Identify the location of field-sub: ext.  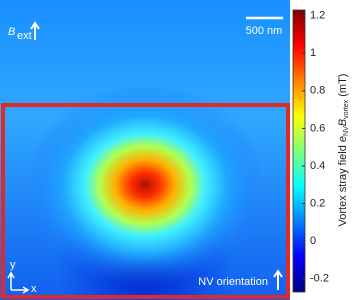
(24, 36).